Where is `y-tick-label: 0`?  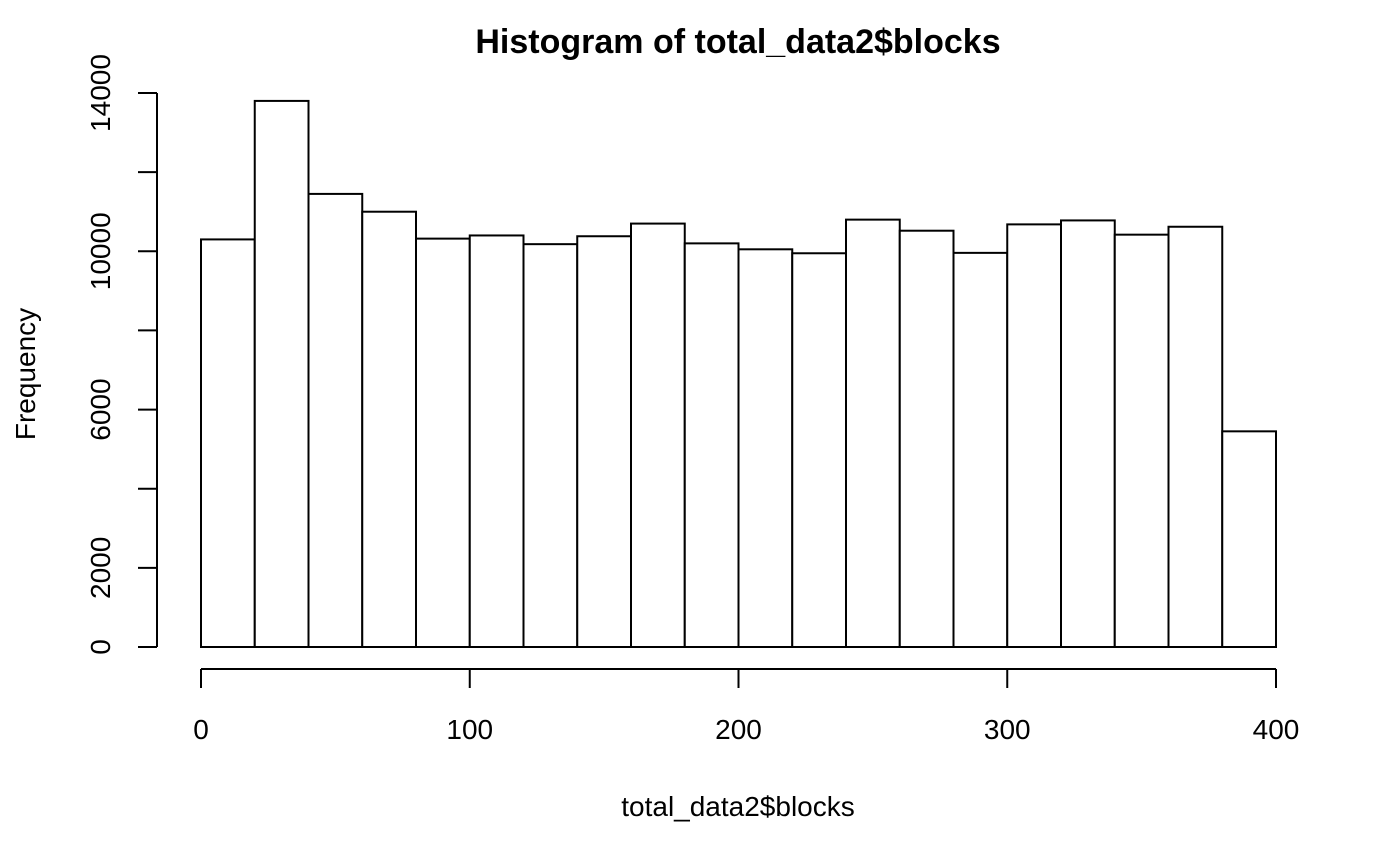 y-tick-label: 0 is located at coordinates (100, 647).